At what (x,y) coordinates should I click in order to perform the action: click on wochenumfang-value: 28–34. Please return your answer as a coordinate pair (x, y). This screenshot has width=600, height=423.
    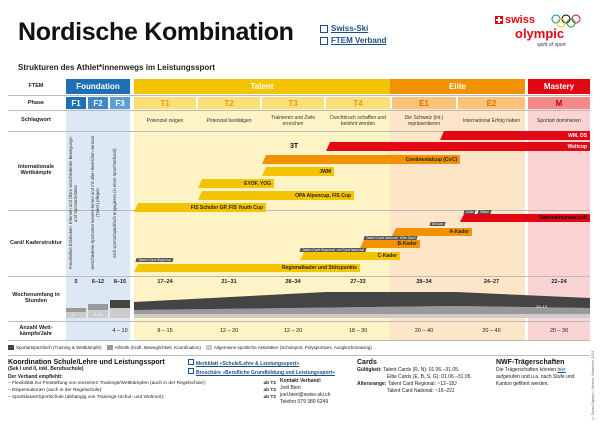
    Looking at the image, I should click on (424, 282).